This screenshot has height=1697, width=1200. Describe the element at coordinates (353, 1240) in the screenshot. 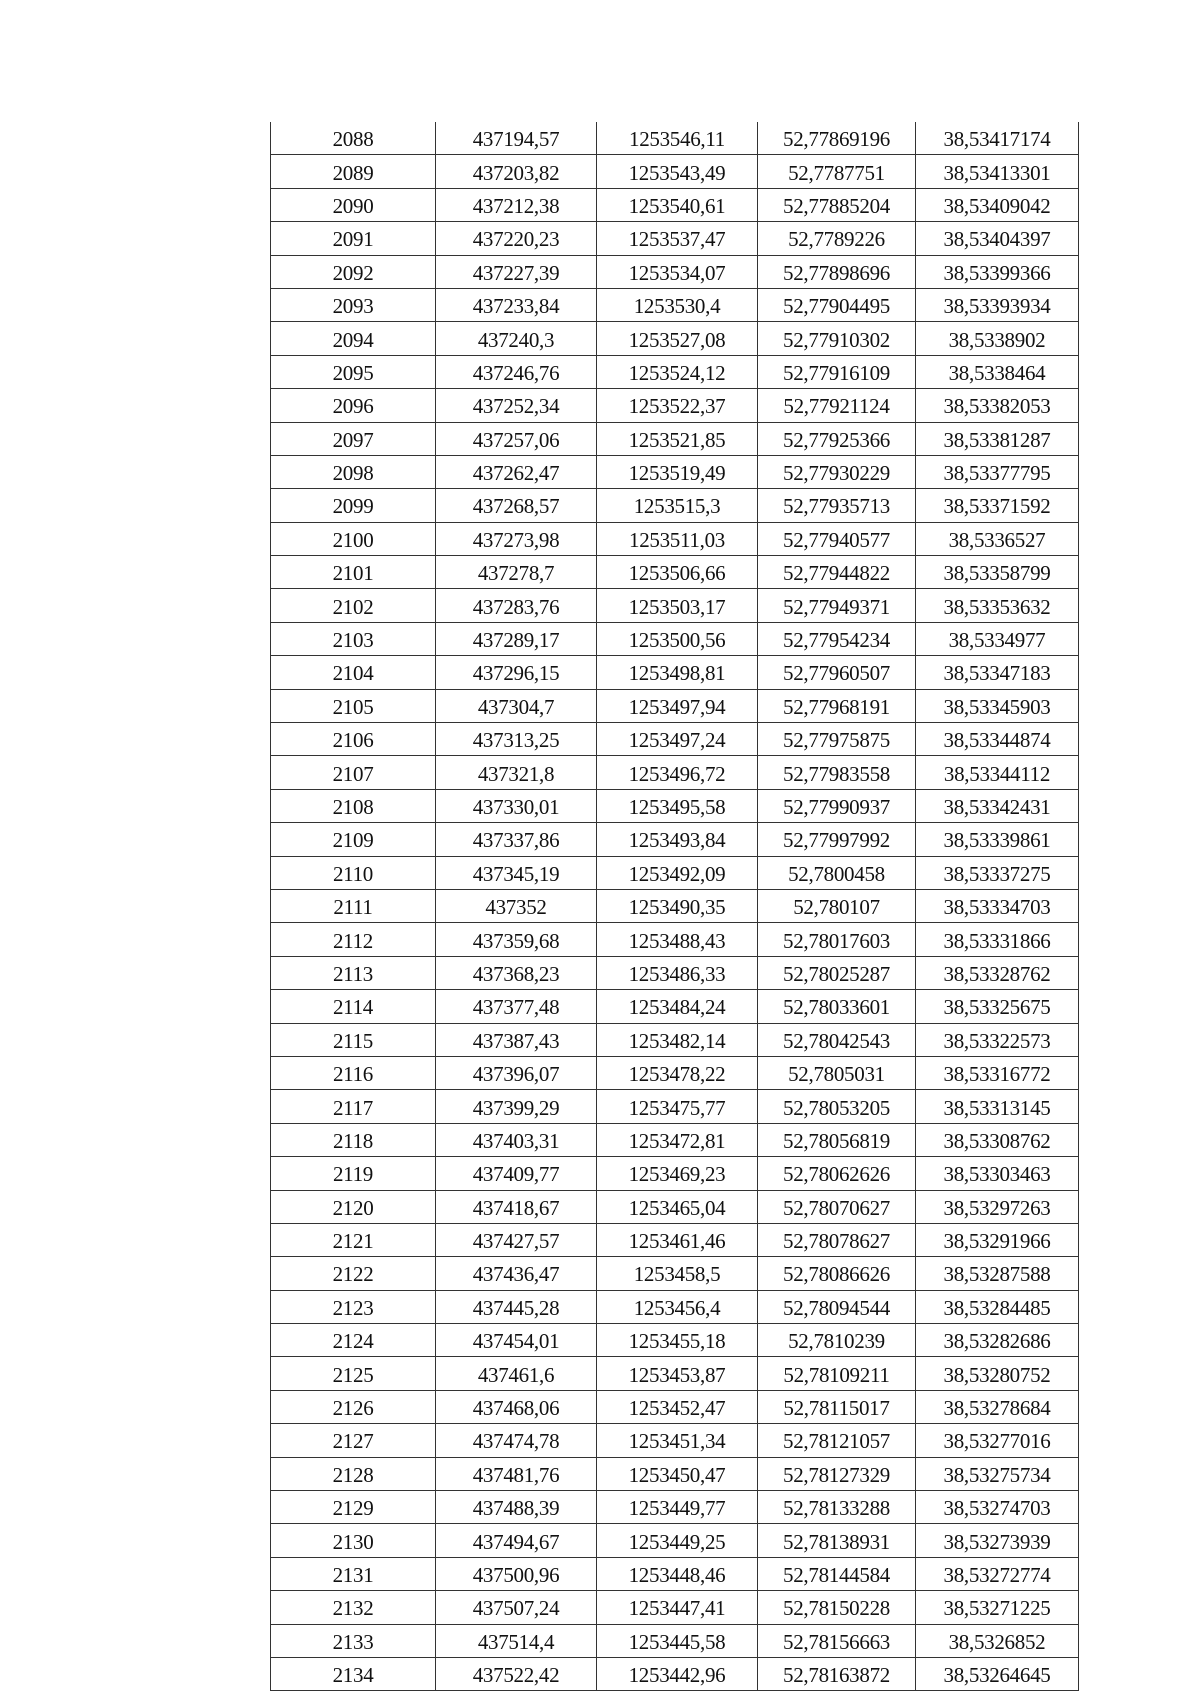

I see `point-number-cell: 2121` at that location.